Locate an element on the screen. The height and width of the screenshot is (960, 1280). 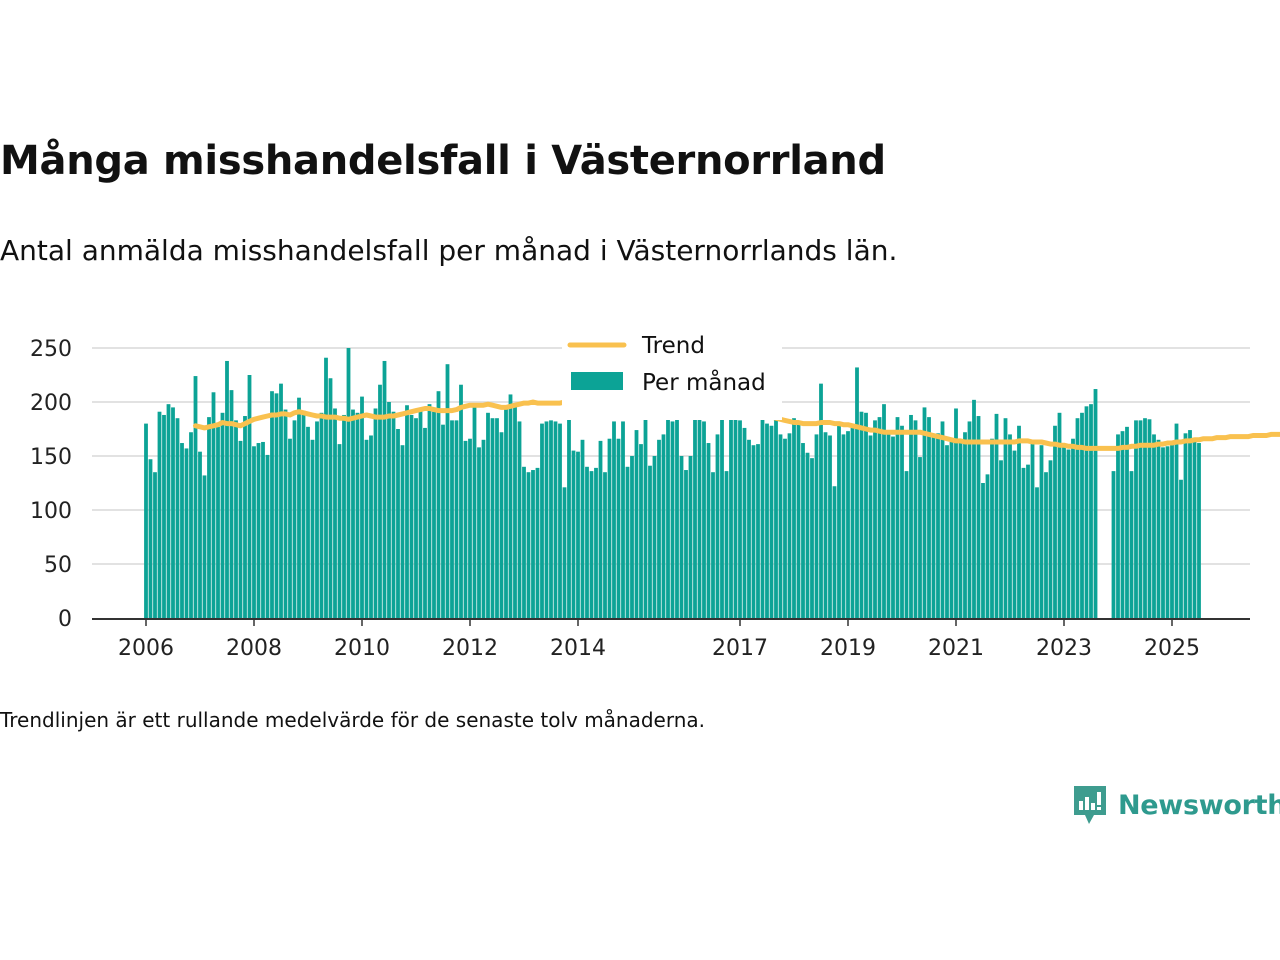
legend-bar-swatch is located at coordinates (597, 381).